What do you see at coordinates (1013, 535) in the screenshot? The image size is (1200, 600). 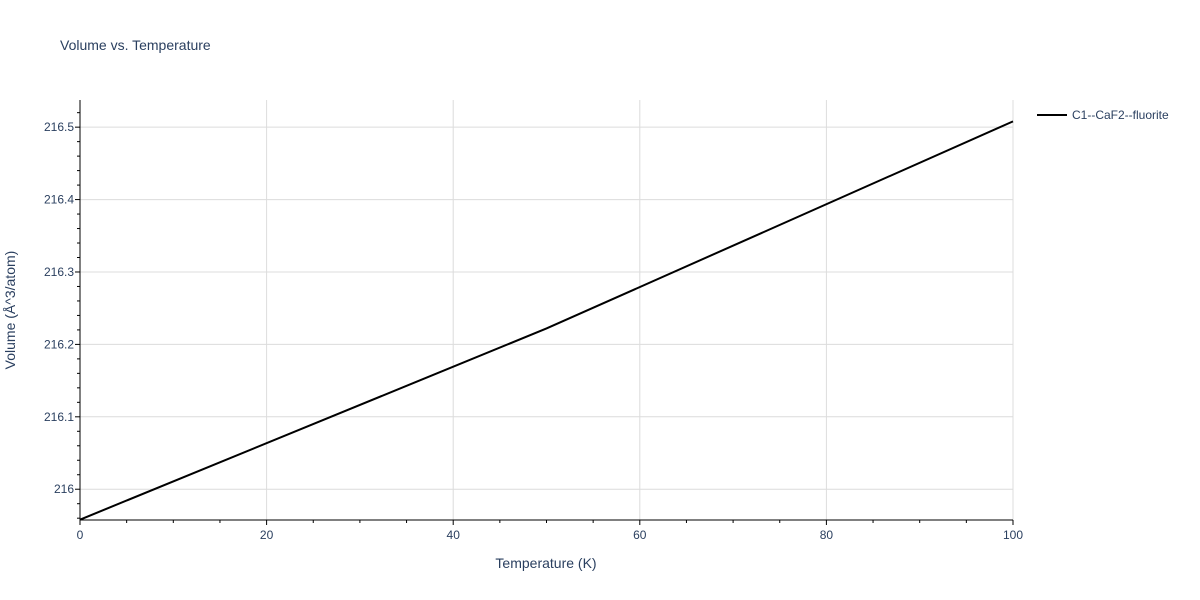 I see `x-tick-label-5: 100` at bounding box center [1013, 535].